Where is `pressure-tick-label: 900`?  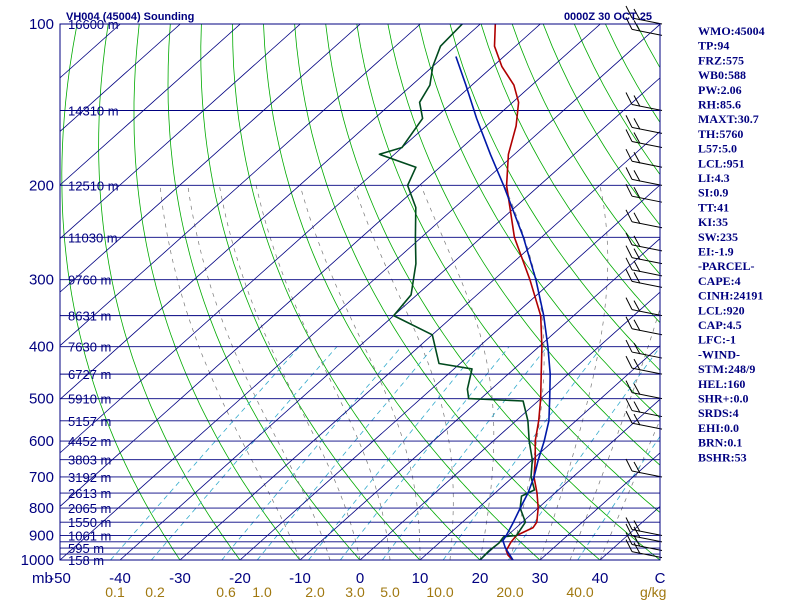
pressure-tick-label: 900 is located at coordinates (41, 535).